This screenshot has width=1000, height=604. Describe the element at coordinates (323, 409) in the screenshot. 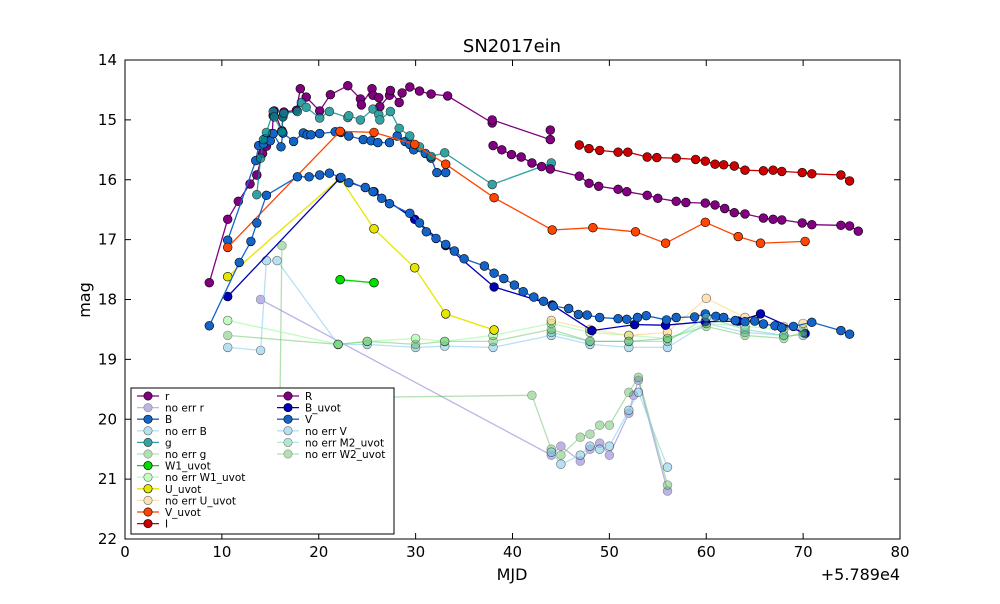

I see `legend-label: B_uvot` at that location.